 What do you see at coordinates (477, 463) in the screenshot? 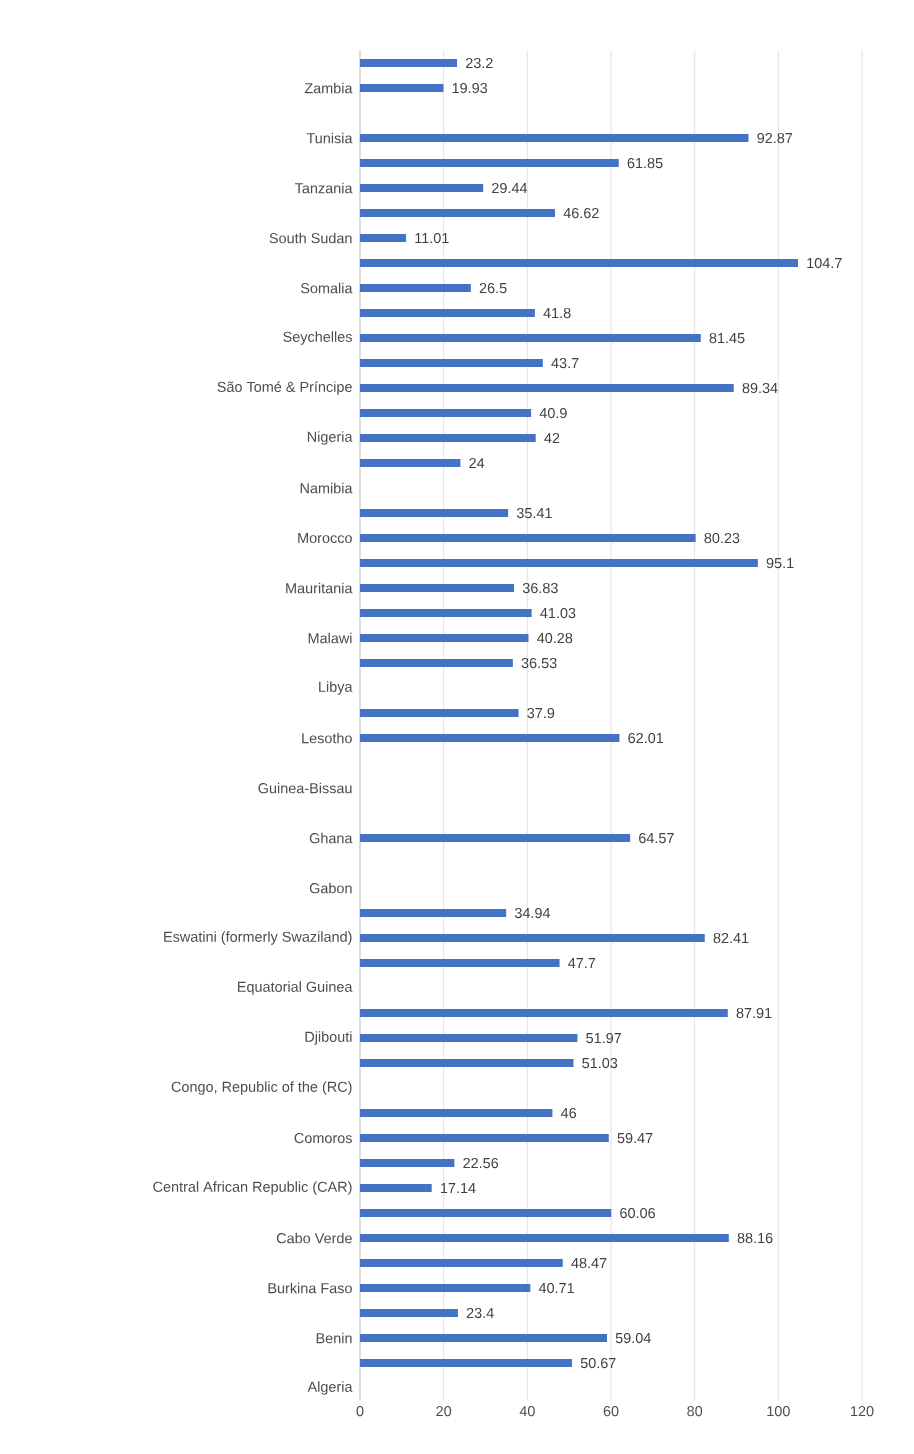
I see `data-label: 24` at bounding box center [477, 463].